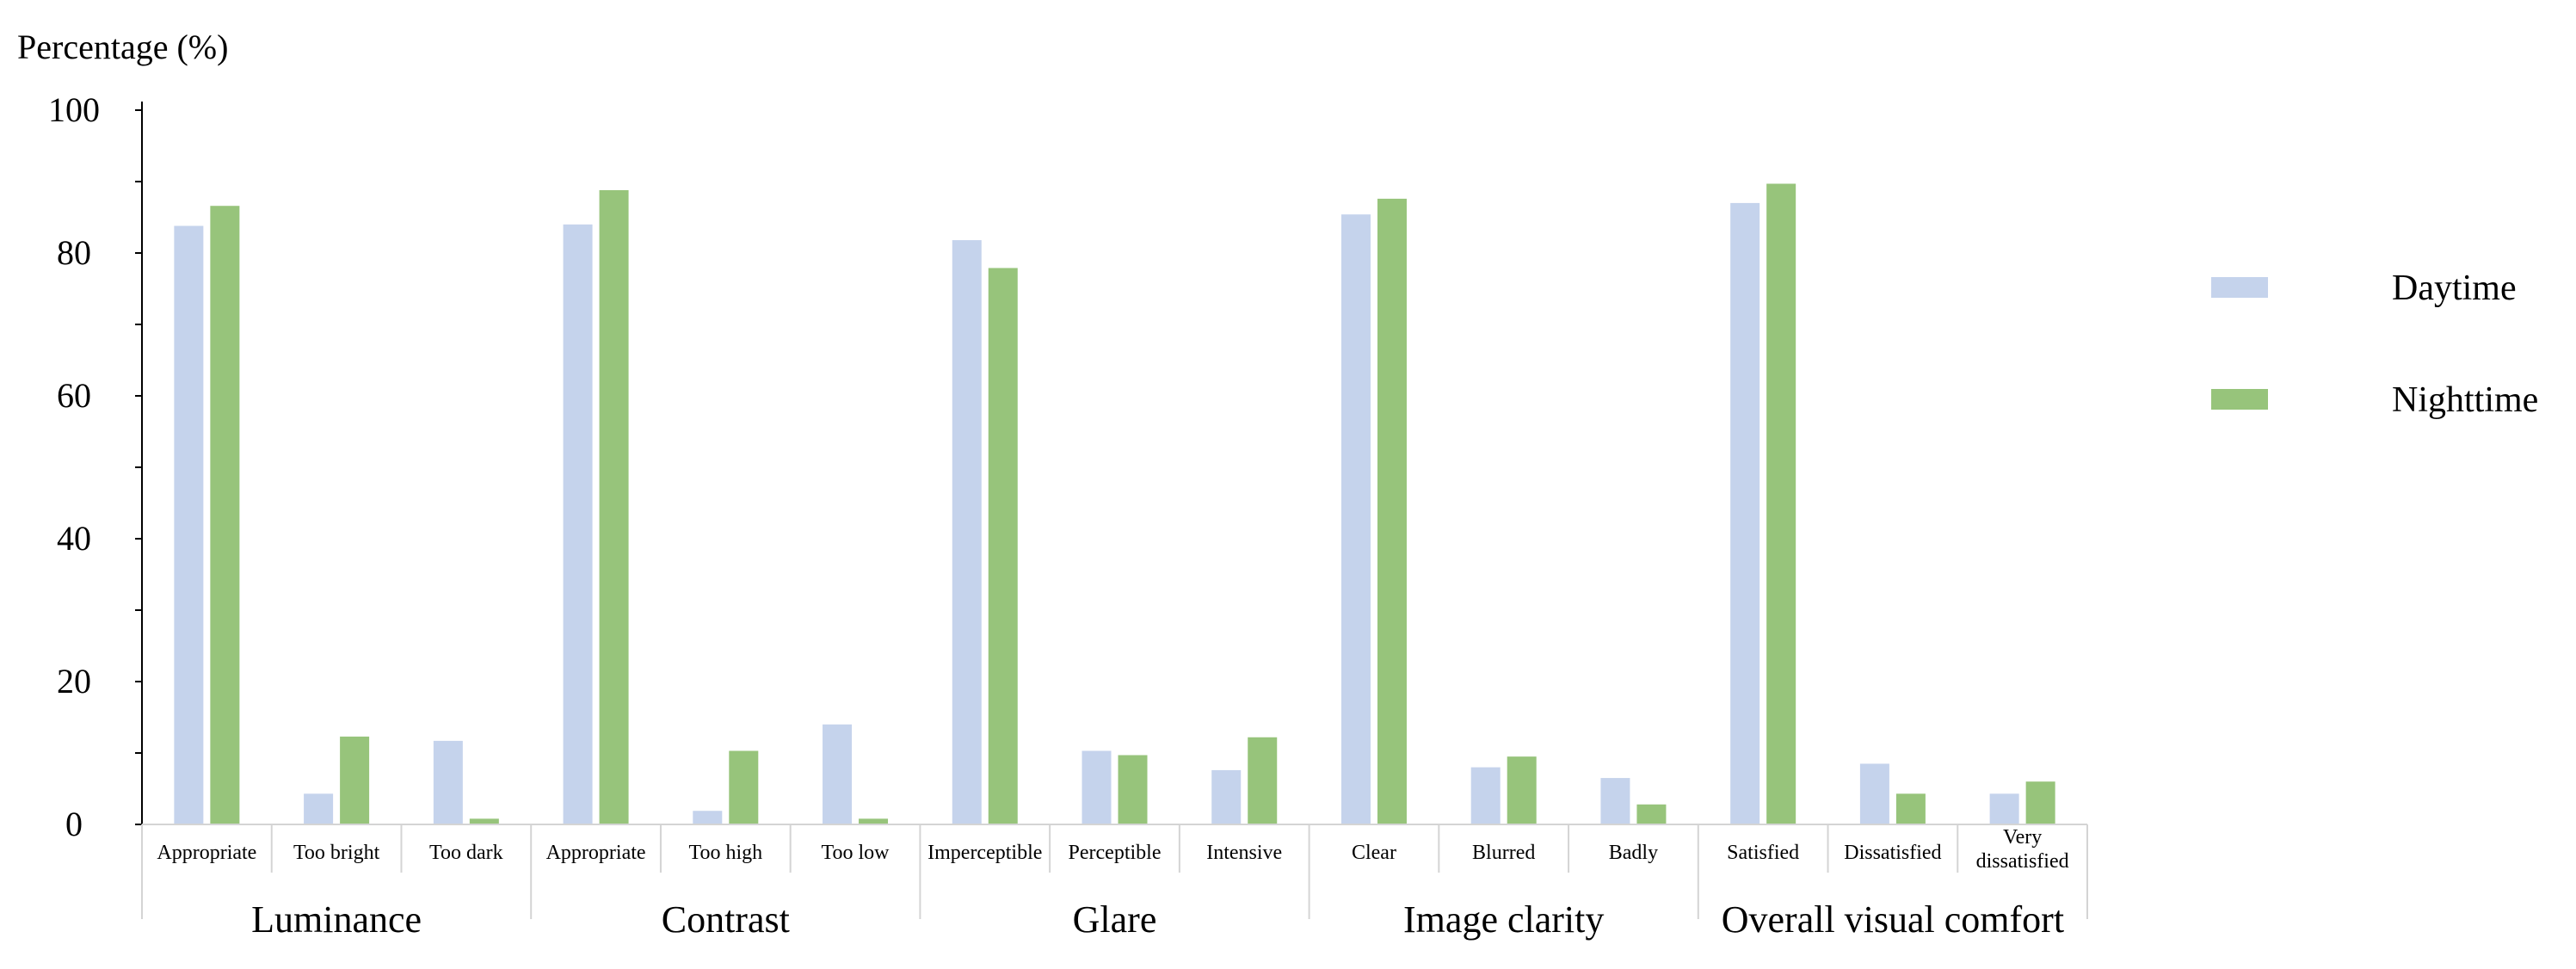 Image resolution: width=2576 pixels, height=969 pixels. What do you see at coordinates (466, 853) in the screenshot?
I see `category-label: Too dark` at bounding box center [466, 853].